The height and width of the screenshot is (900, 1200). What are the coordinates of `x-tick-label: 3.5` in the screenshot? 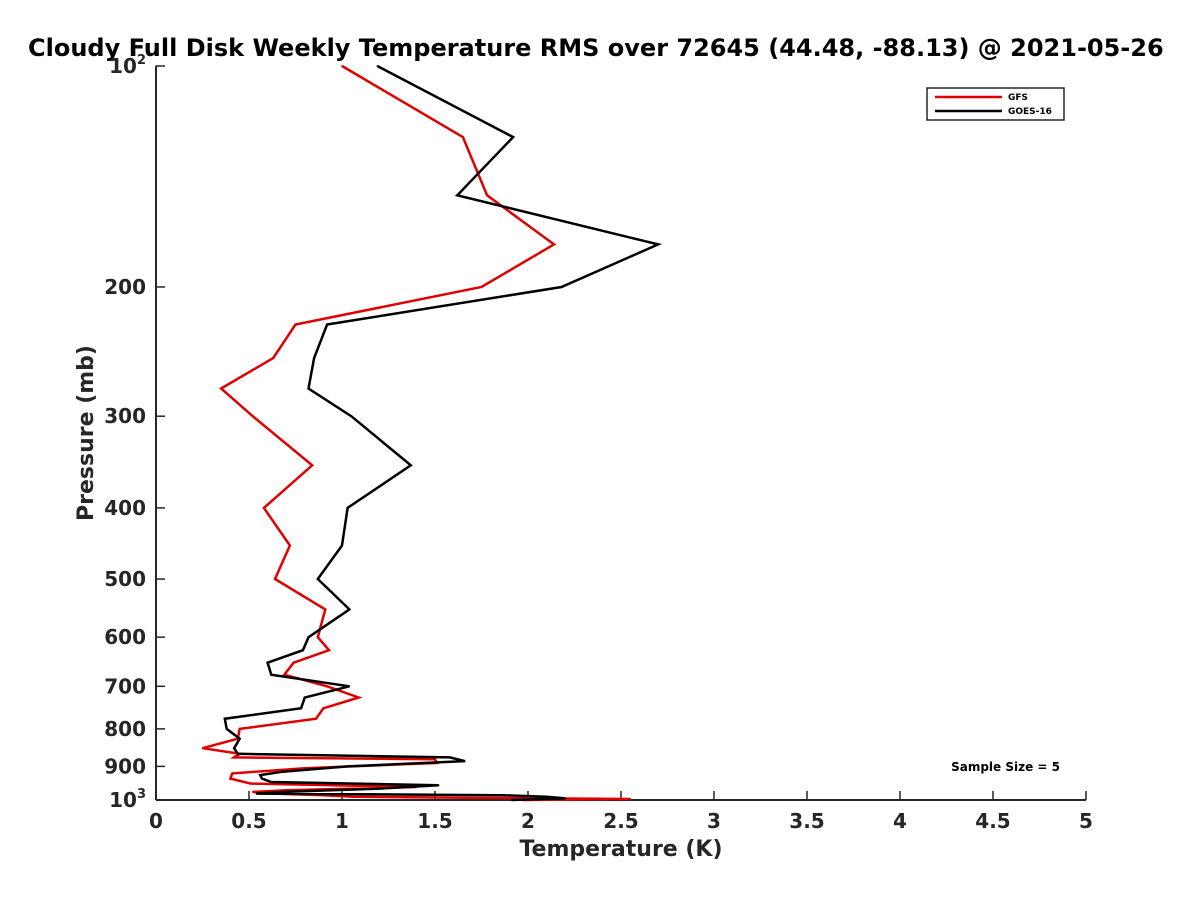 It's located at (806, 821).